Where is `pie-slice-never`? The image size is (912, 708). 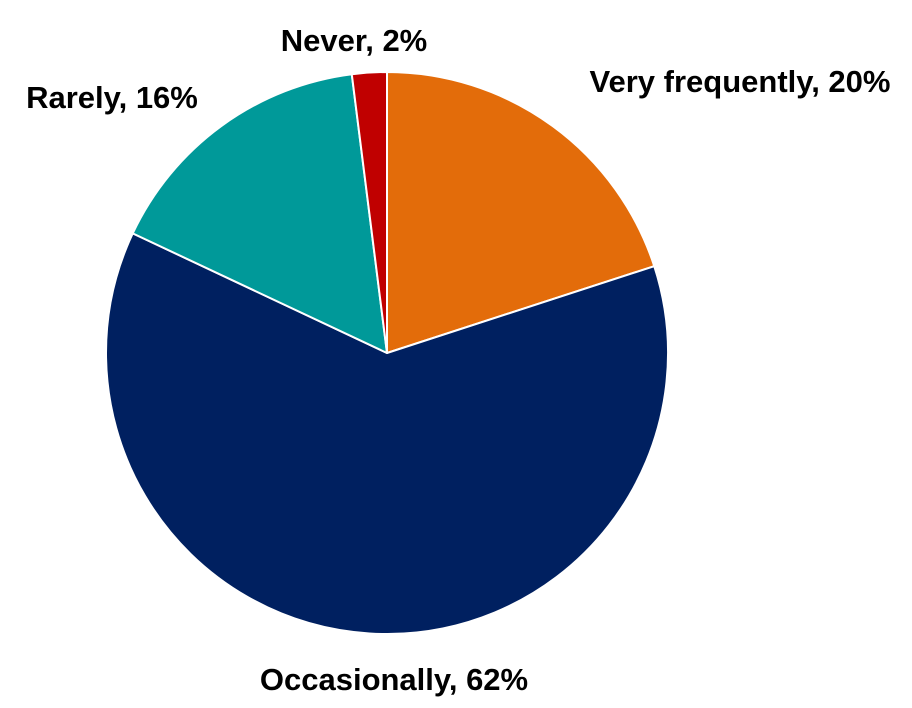 pie-slice-never is located at coordinates (369, 212).